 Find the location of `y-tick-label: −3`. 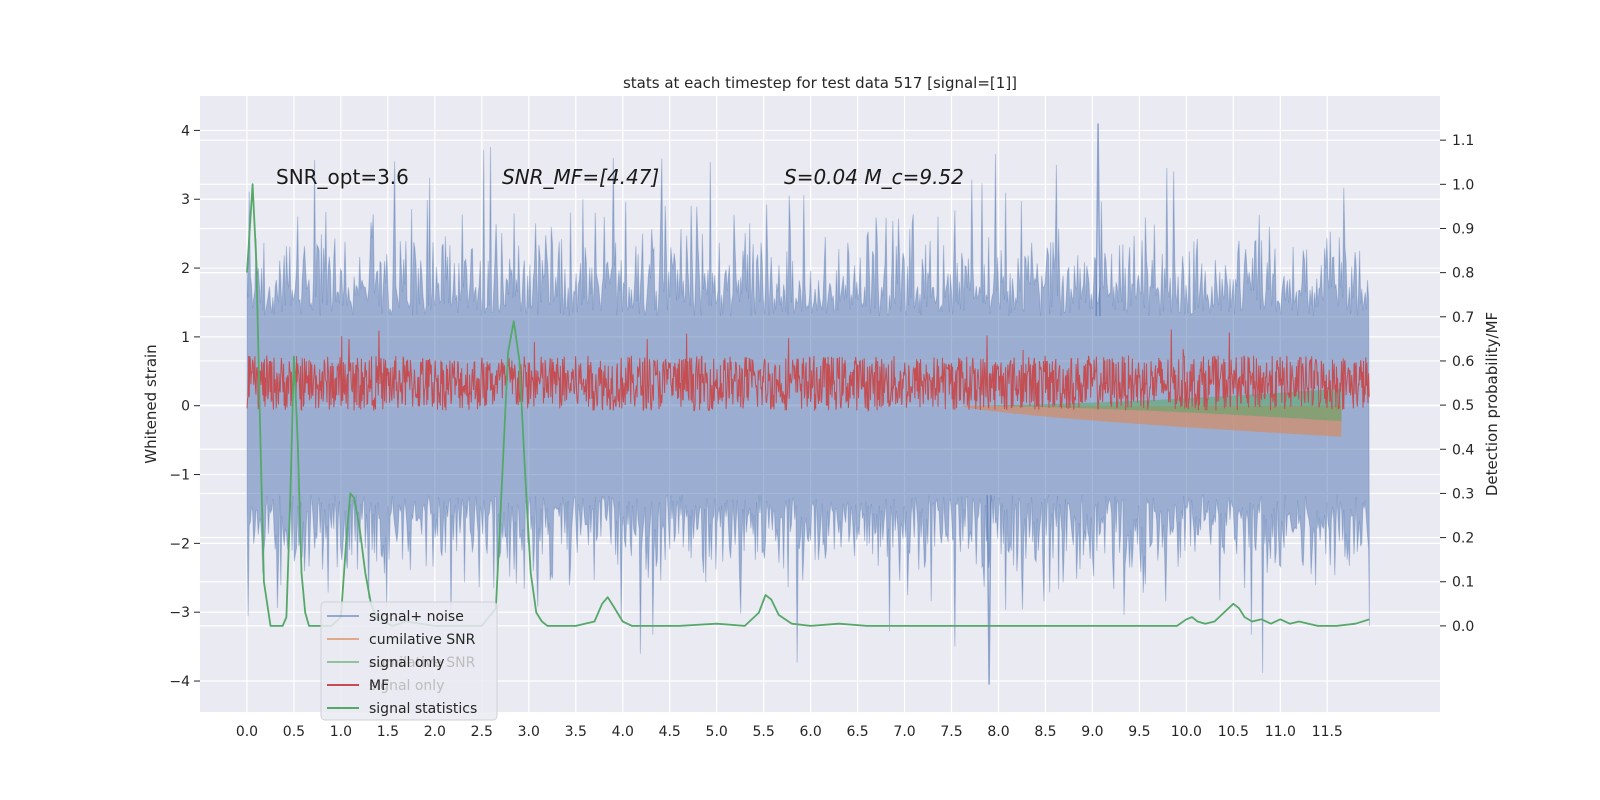

y-tick-label: −3 is located at coordinates (179, 613).